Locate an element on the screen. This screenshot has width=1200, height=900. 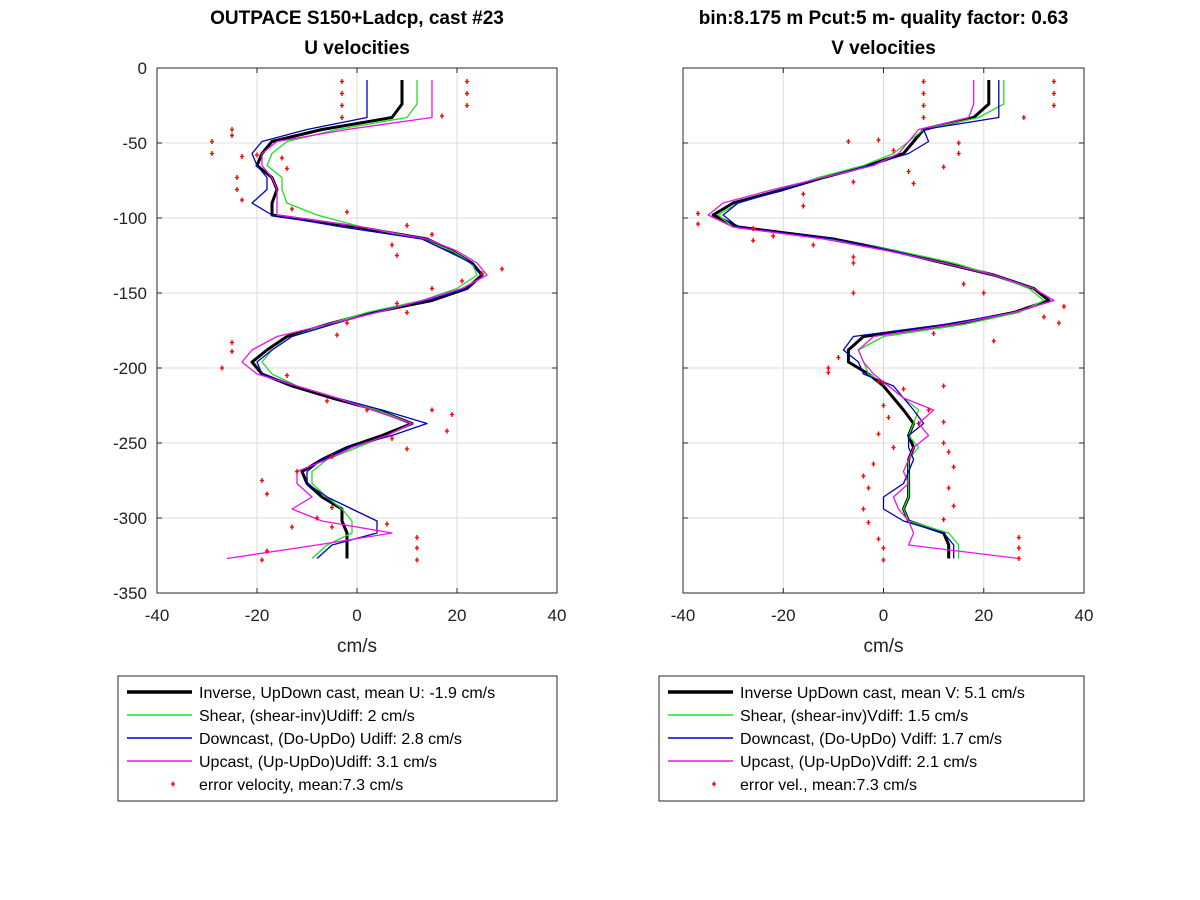
y-tick-label: -300 is located at coordinates (130, 518).